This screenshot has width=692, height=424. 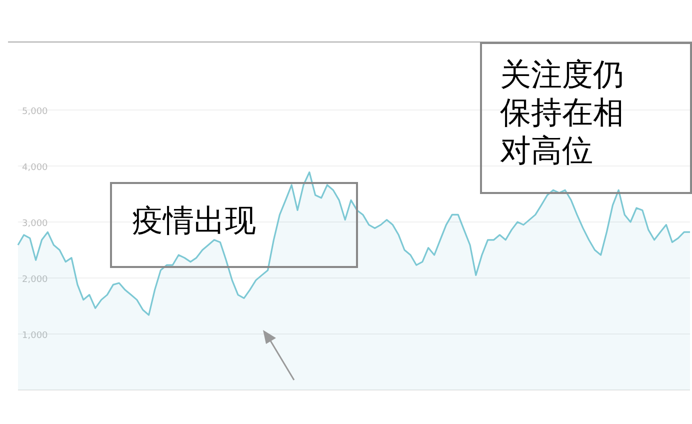 What do you see at coordinates (234, 225) in the screenshot?
I see `annotation: 疫情出现` at bounding box center [234, 225].